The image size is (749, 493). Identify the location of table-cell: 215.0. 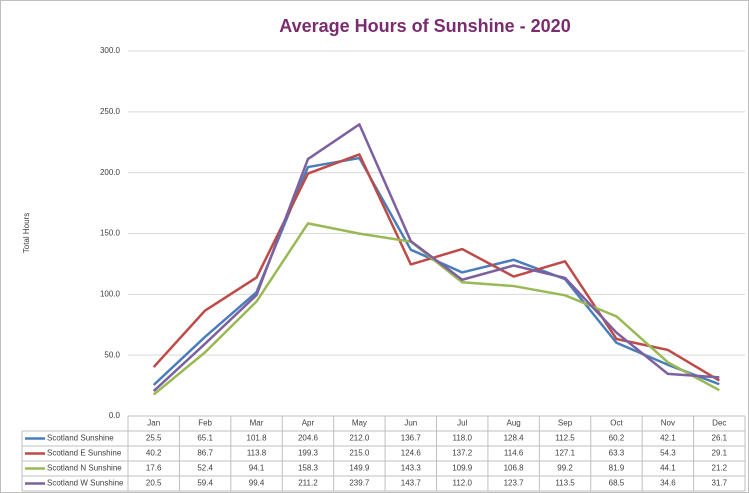
(359, 453).